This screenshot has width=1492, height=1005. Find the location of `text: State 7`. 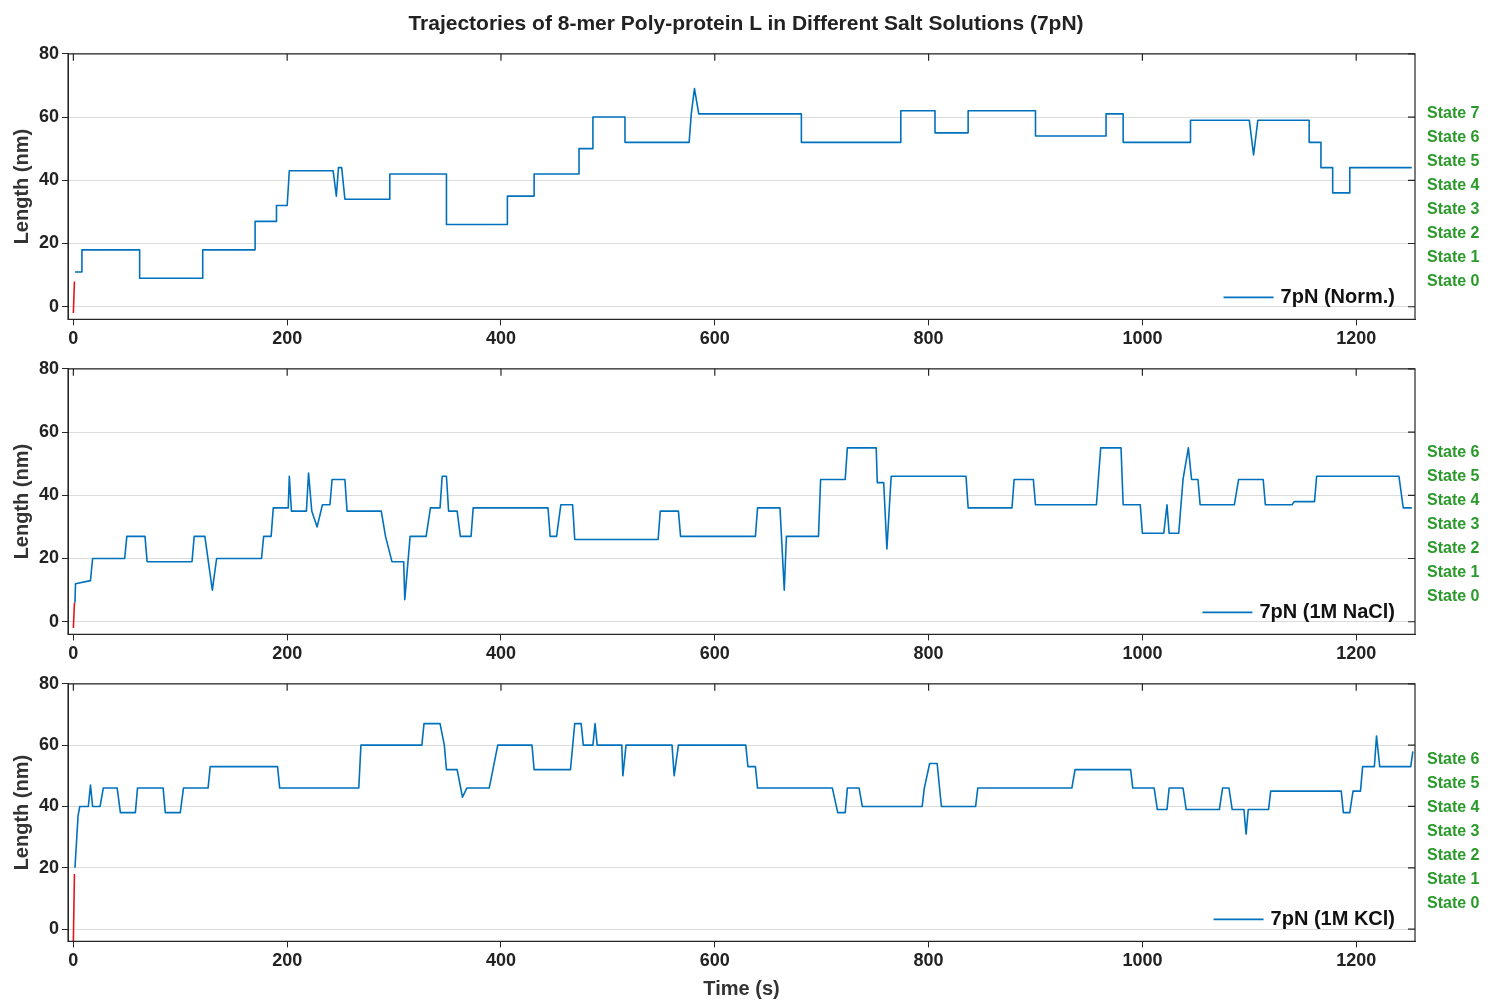

text: State 7 is located at coordinates (1453, 112).